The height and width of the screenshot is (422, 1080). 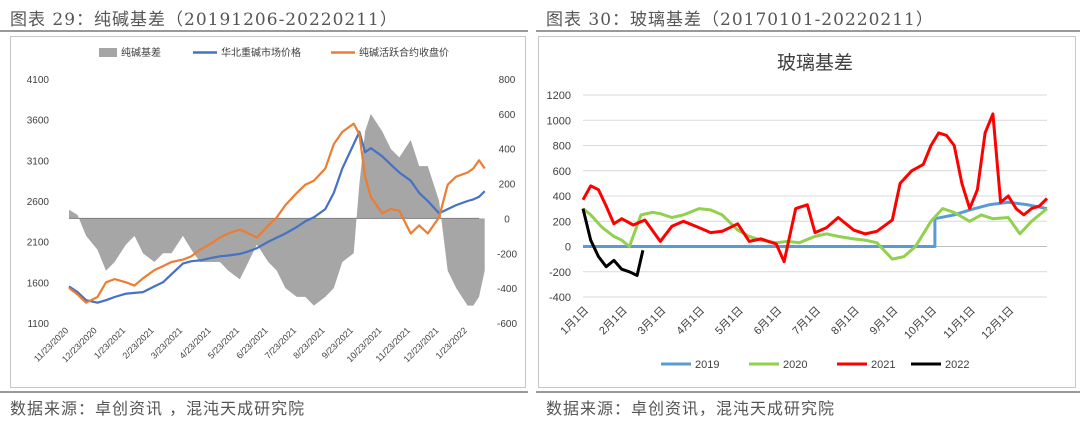 What do you see at coordinates (691, 408) in the screenshot?
I see `figure-30-source: 数据来源：卓创资讯，混沌天成研究院` at bounding box center [691, 408].